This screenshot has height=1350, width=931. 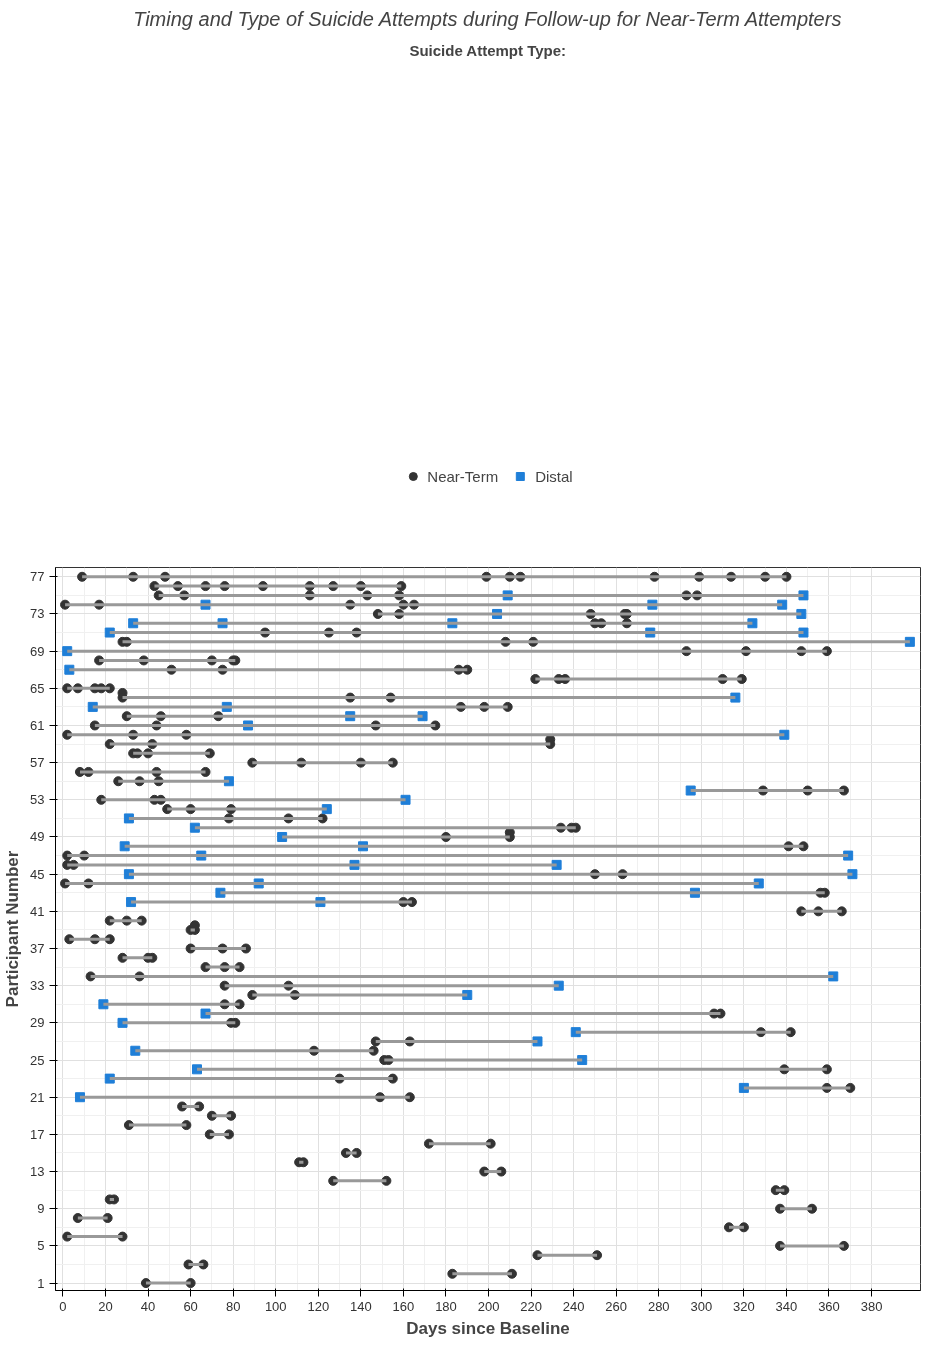 What do you see at coordinates (871, 1306) in the screenshot?
I see `x-tick-label: 380` at bounding box center [871, 1306].